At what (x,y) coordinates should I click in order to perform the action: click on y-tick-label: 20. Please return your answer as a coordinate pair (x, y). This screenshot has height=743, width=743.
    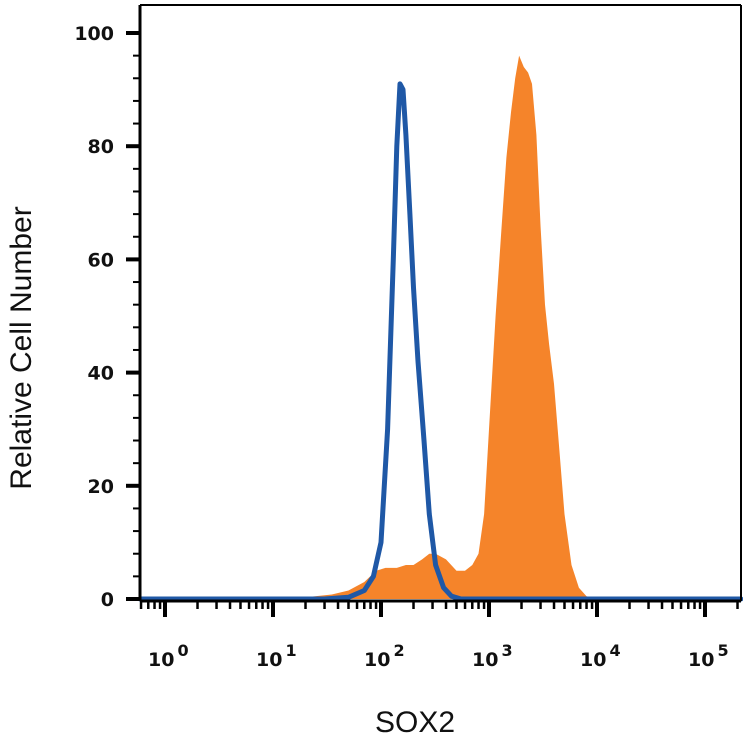
    Looking at the image, I should click on (101, 487).